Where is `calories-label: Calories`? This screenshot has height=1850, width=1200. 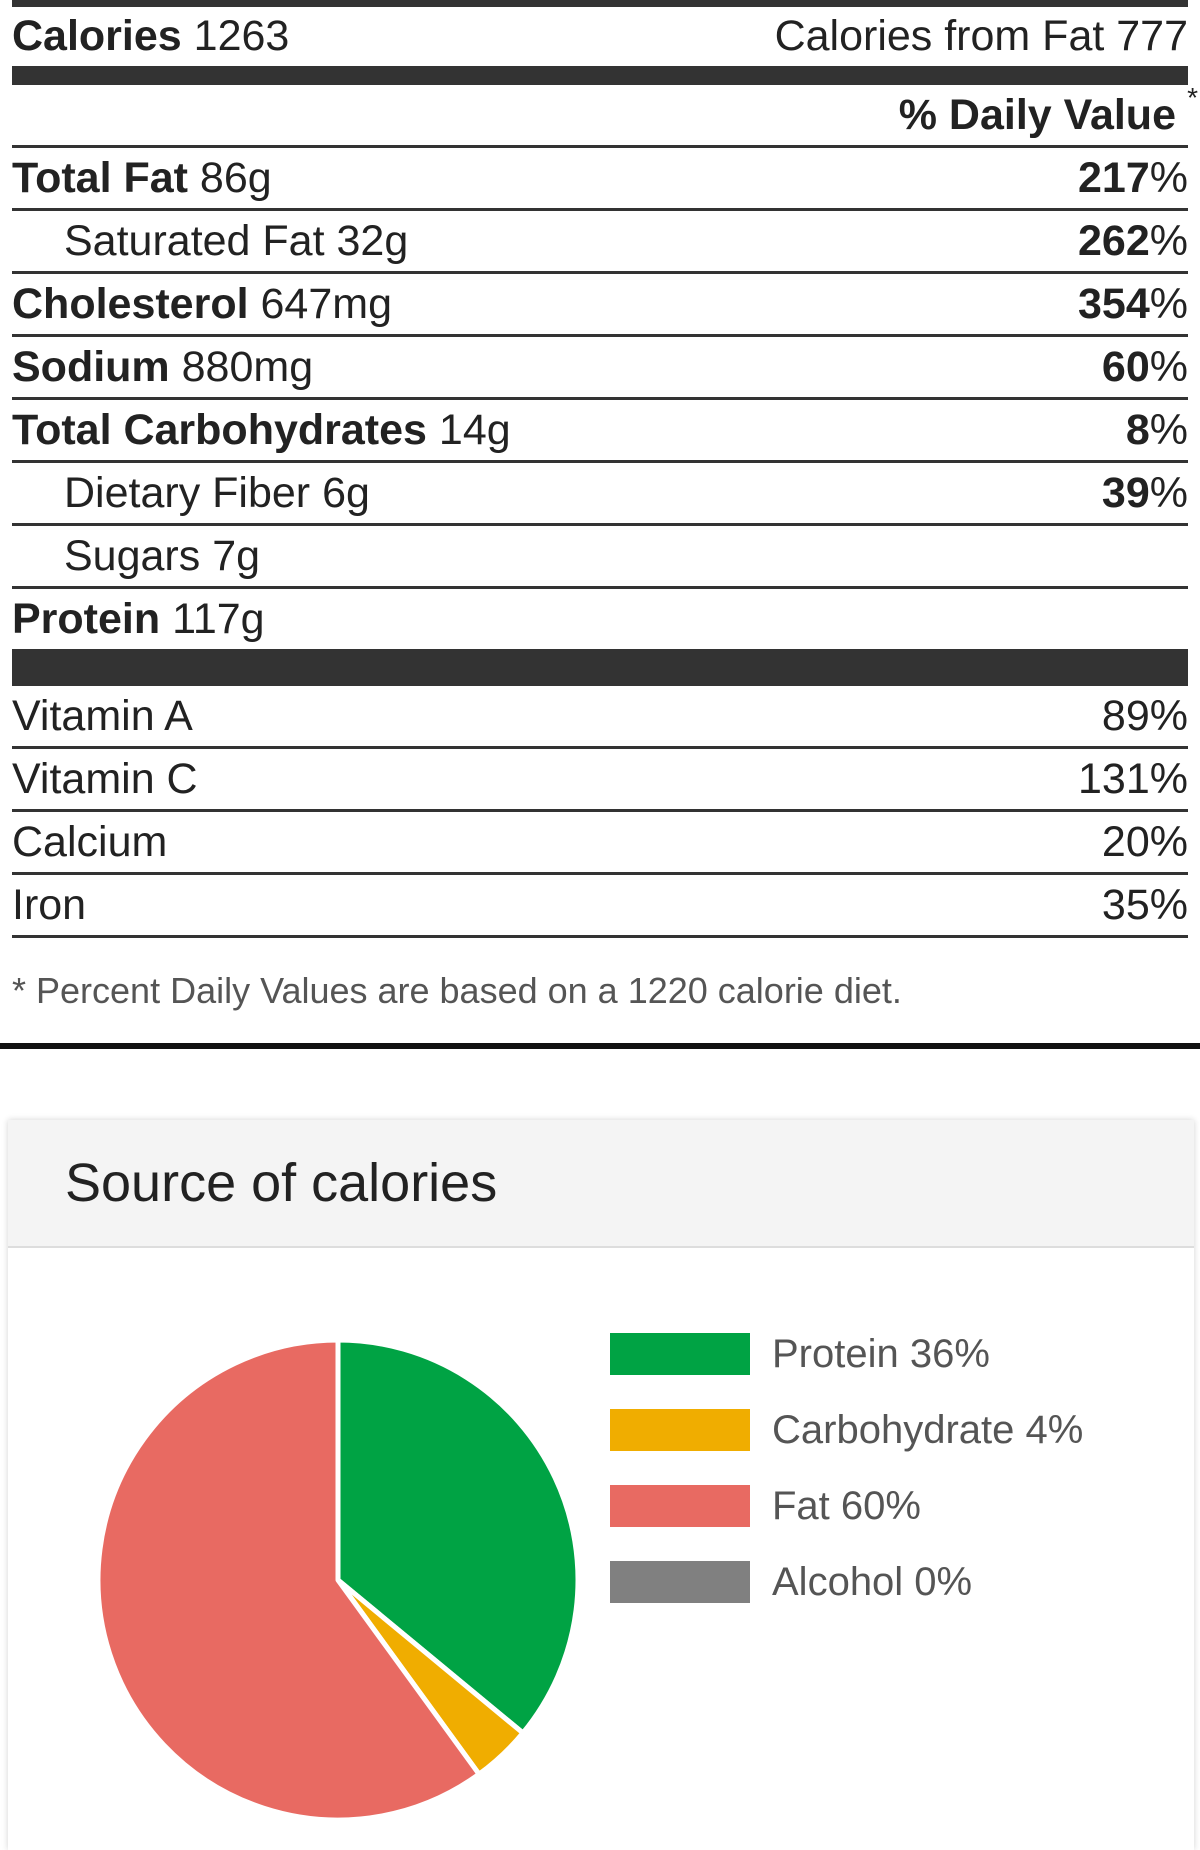
calories-label: Calories is located at coordinates (97, 36).